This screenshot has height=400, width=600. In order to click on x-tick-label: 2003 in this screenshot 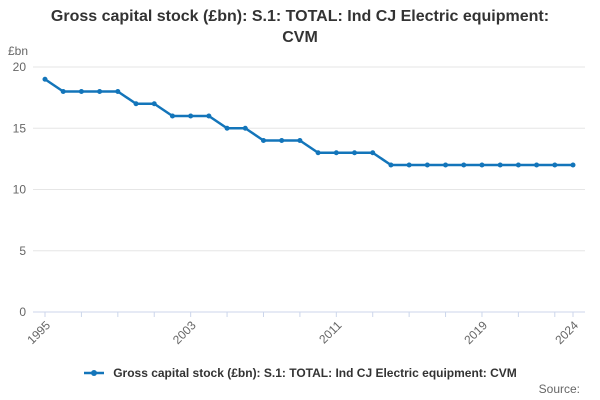, I will do `click(184, 332)`.